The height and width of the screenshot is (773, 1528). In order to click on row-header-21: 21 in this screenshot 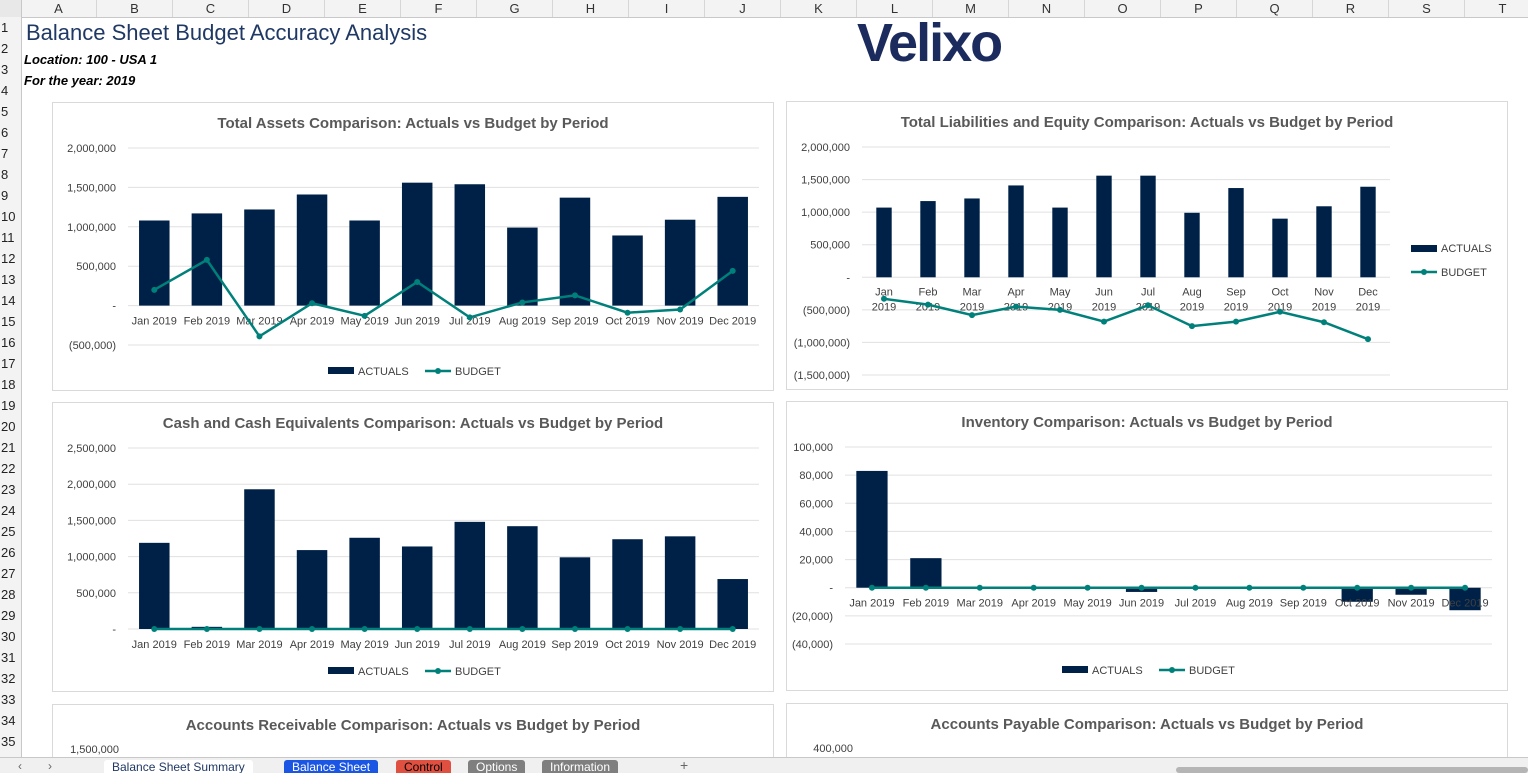, I will do `click(8, 447)`.